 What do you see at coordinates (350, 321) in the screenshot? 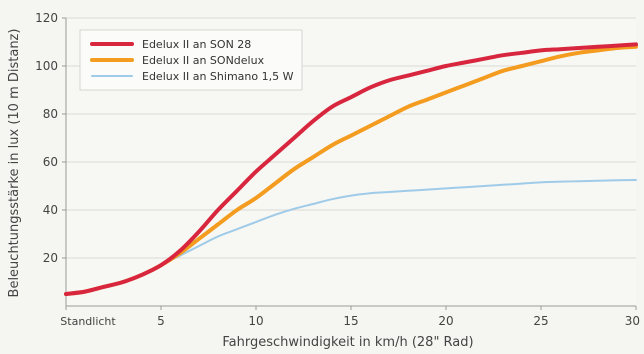
I see `x-tick-label: 15` at bounding box center [350, 321].